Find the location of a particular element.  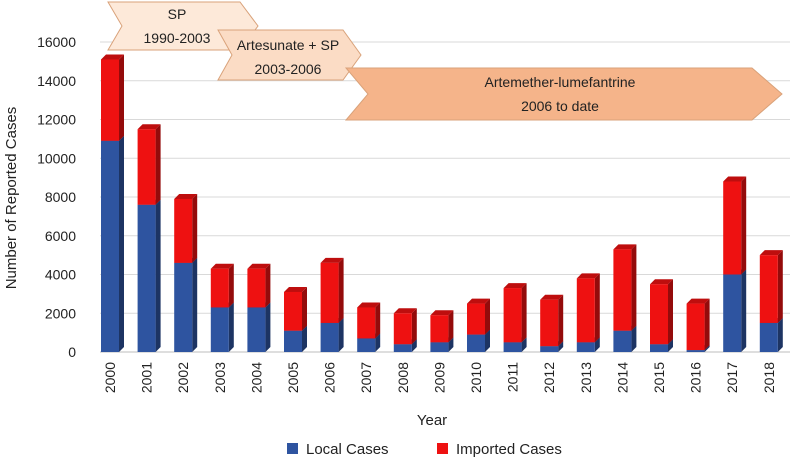

x-tick-label: 2011 is located at coordinates (513, 377).